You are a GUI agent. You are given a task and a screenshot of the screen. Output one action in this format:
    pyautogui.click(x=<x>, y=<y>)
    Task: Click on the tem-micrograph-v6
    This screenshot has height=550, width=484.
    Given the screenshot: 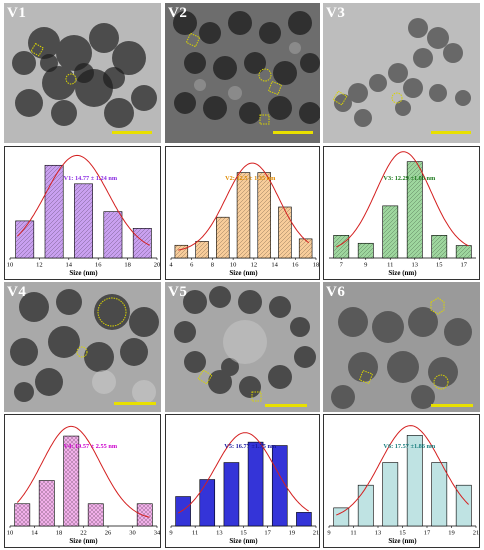 What is the action you would take?
    pyautogui.click(x=401, y=347)
    